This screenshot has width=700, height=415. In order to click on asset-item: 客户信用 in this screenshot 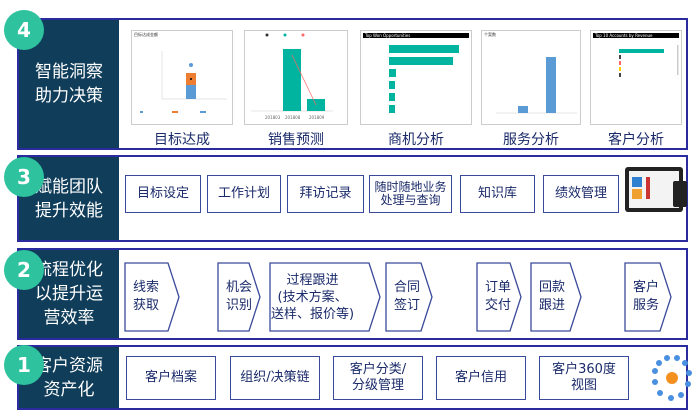, I will do `click(481, 378)`.